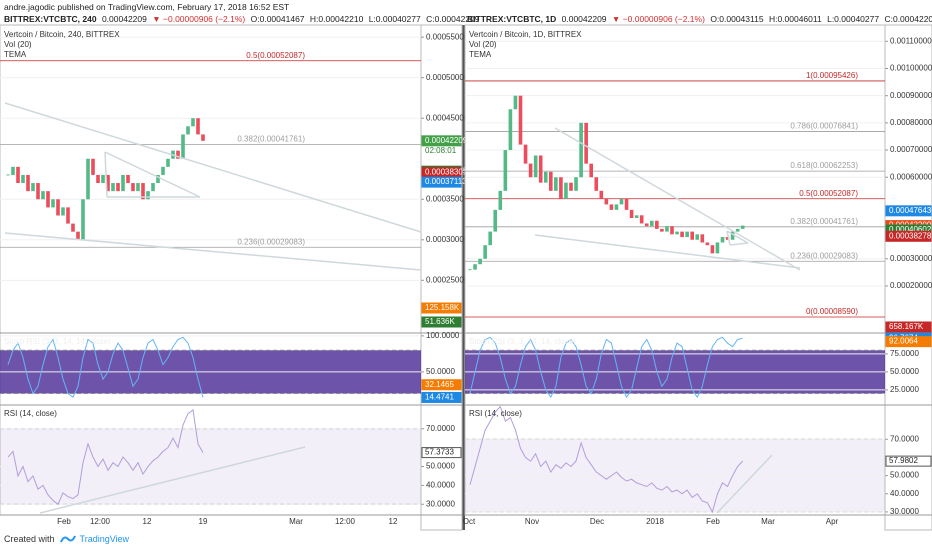 This screenshot has width=932, height=550. Describe the element at coordinates (453, 19) in the screenshot. I see `close: C:0.00042209` at that location.